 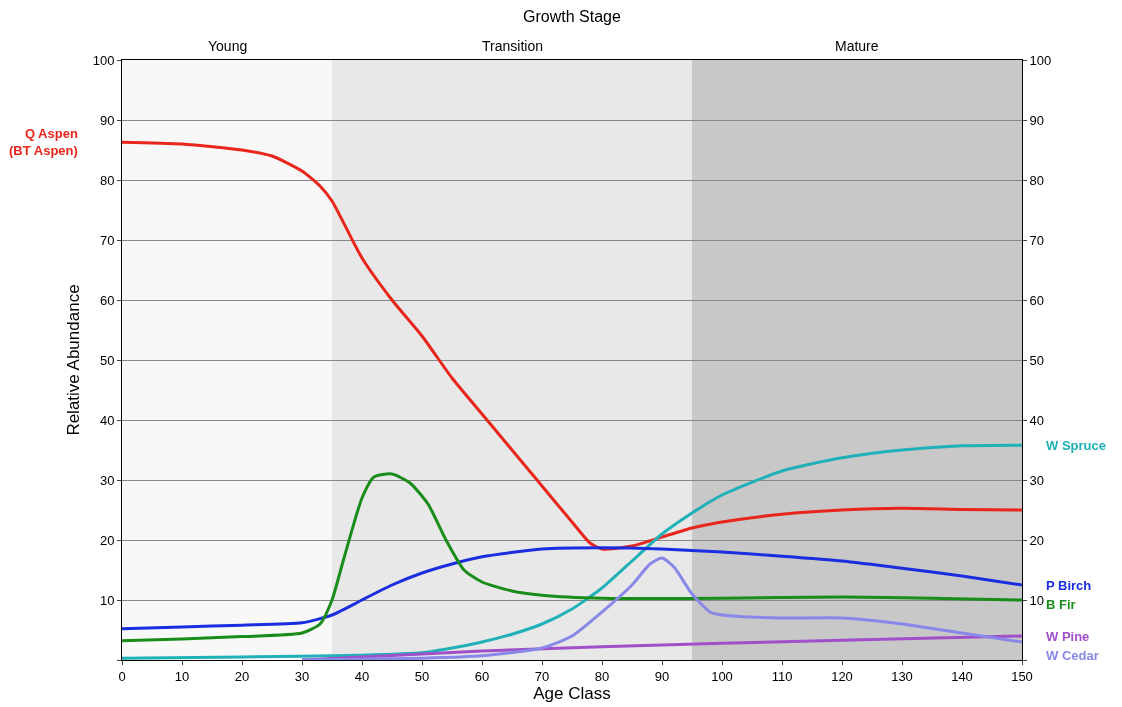 I want to click on series-label: P Birch, so click(x=1069, y=585).